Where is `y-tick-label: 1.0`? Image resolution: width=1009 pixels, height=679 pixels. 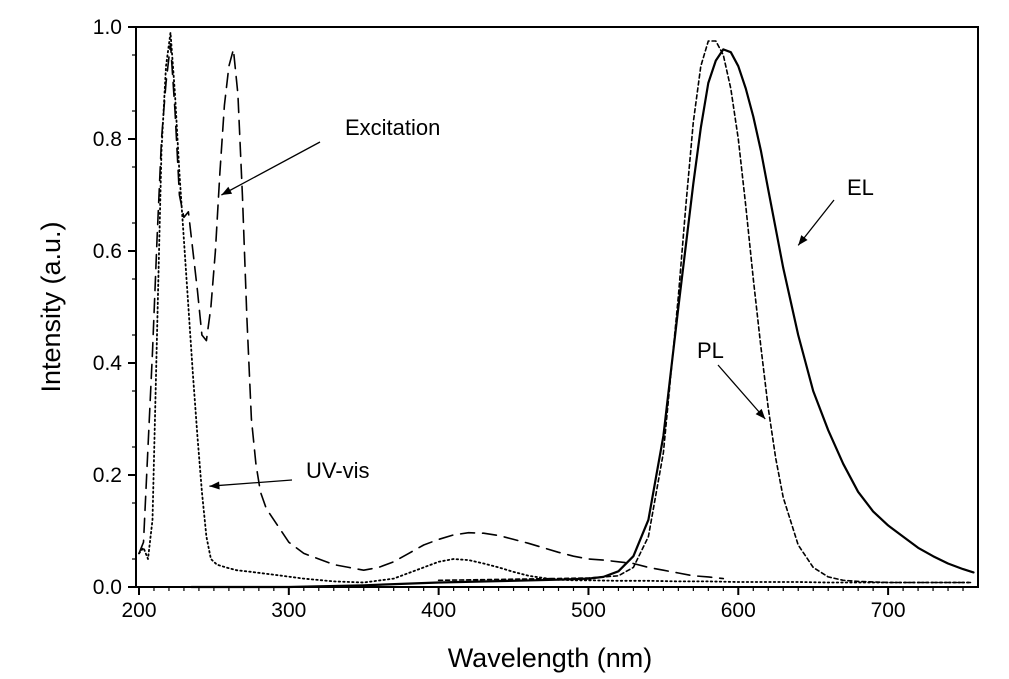 y-tick-label: 1.0 is located at coordinates (107, 27).